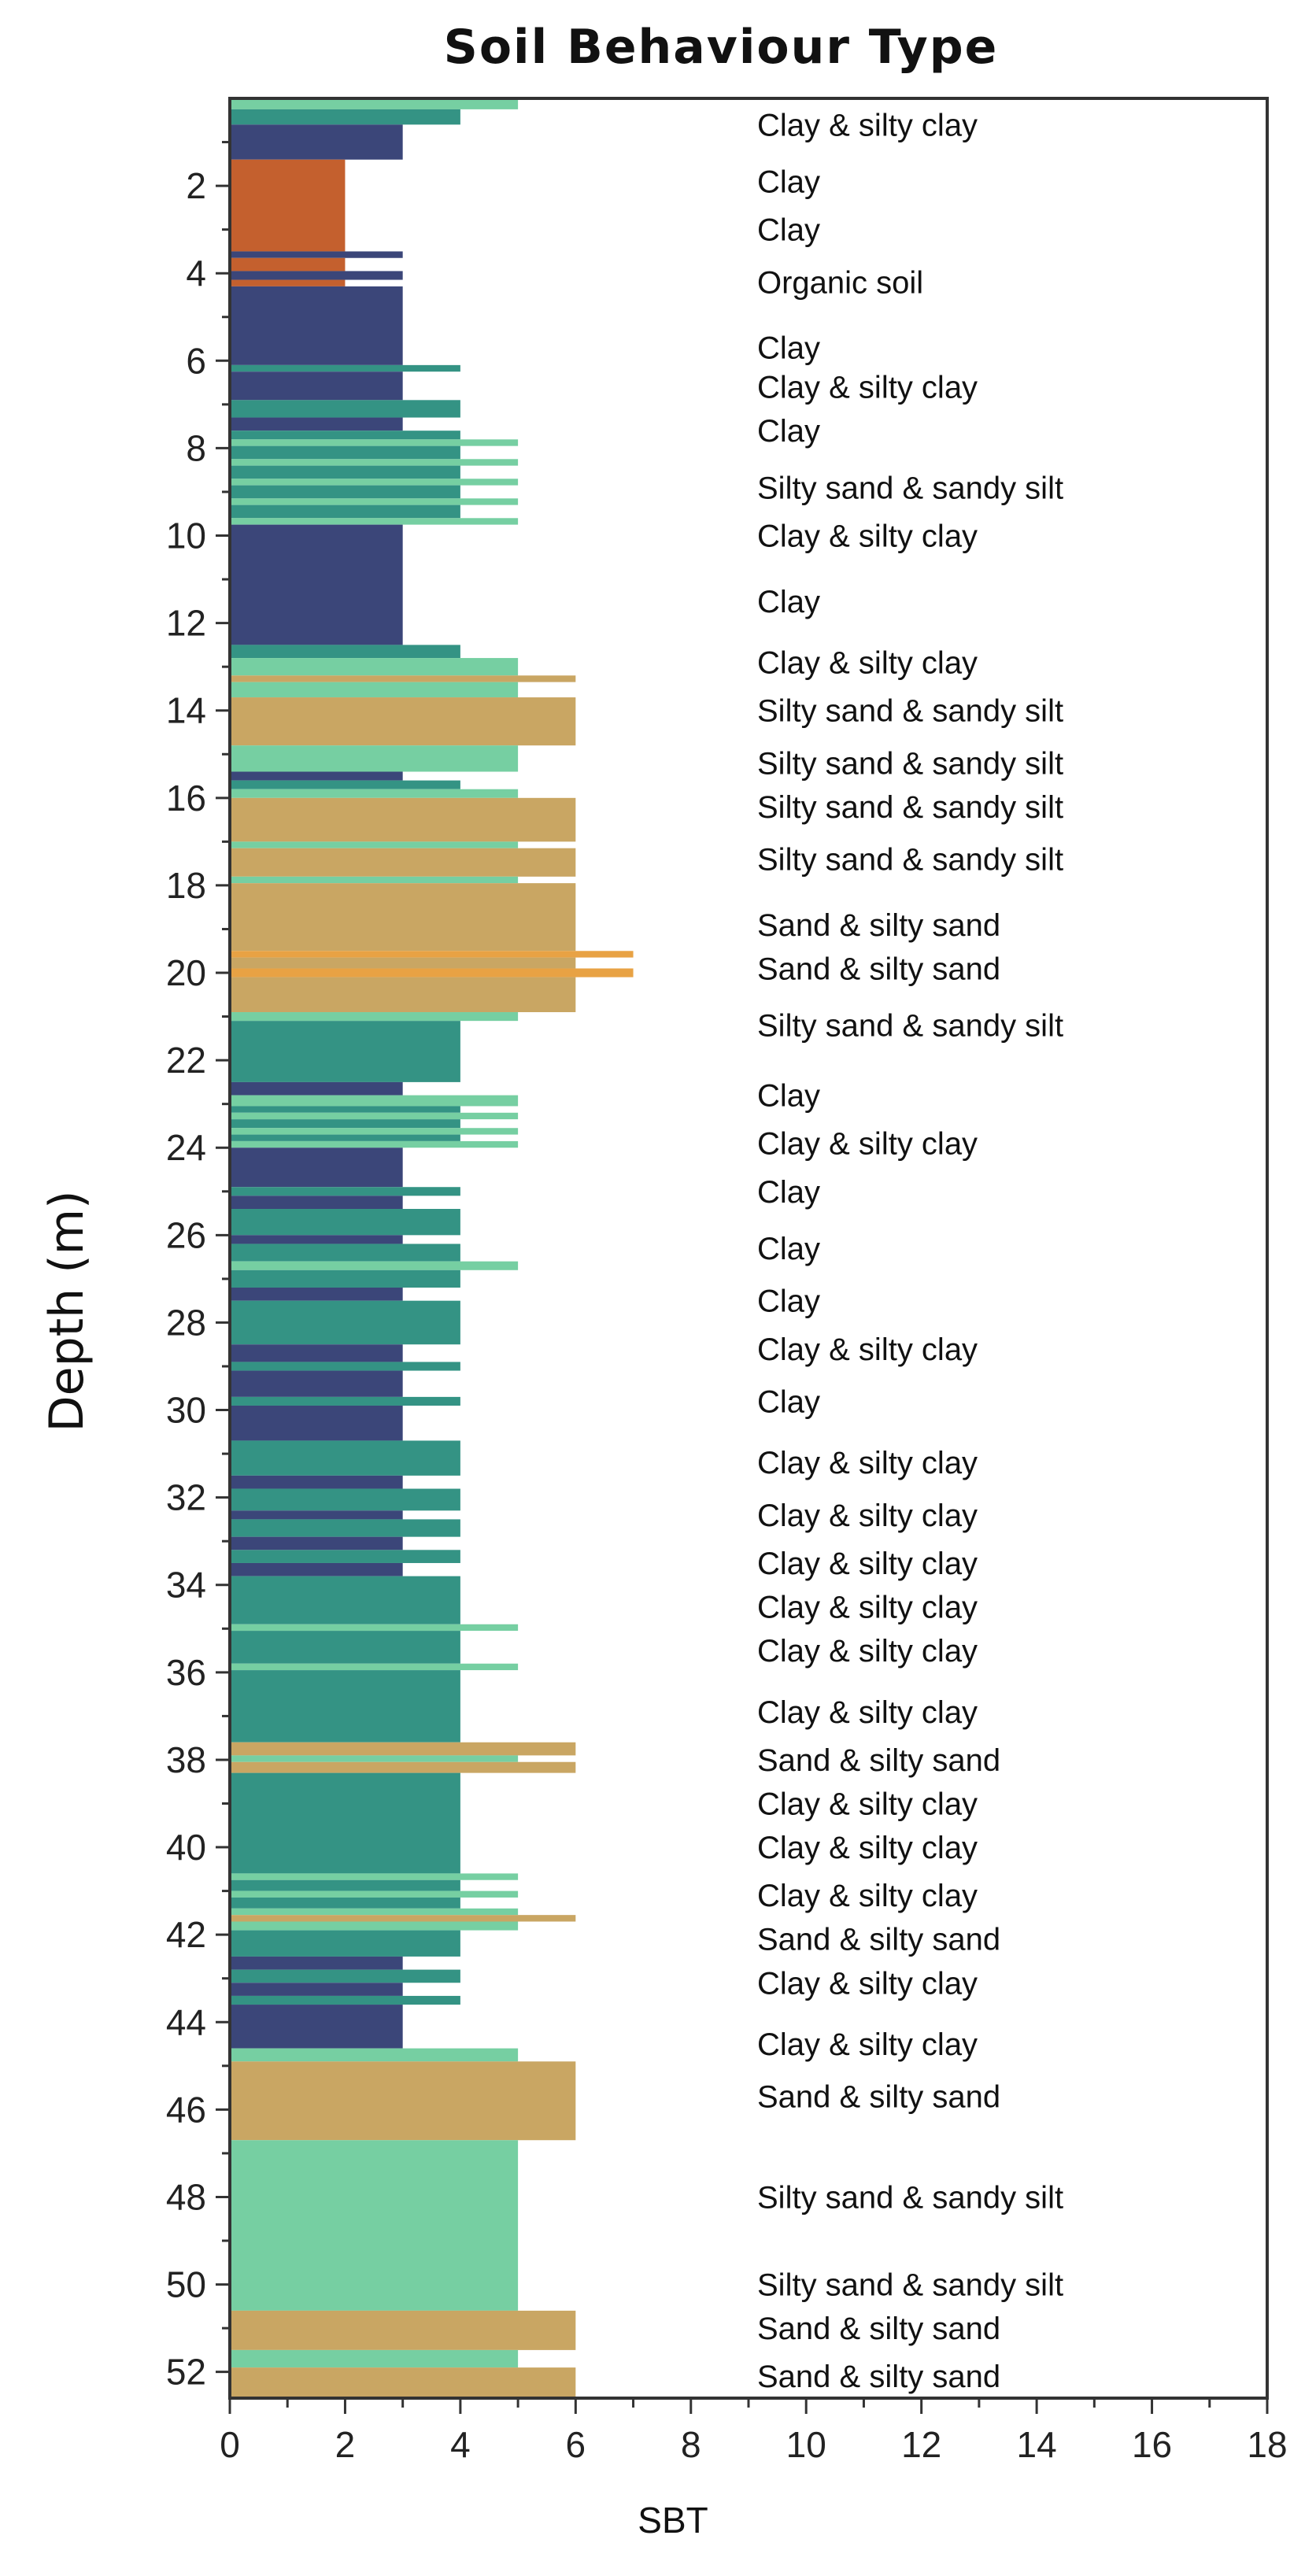 The width and height of the screenshot is (1316, 2576). Describe the element at coordinates (196, 185) in the screenshot. I see `y-tick-label: 2` at that location.